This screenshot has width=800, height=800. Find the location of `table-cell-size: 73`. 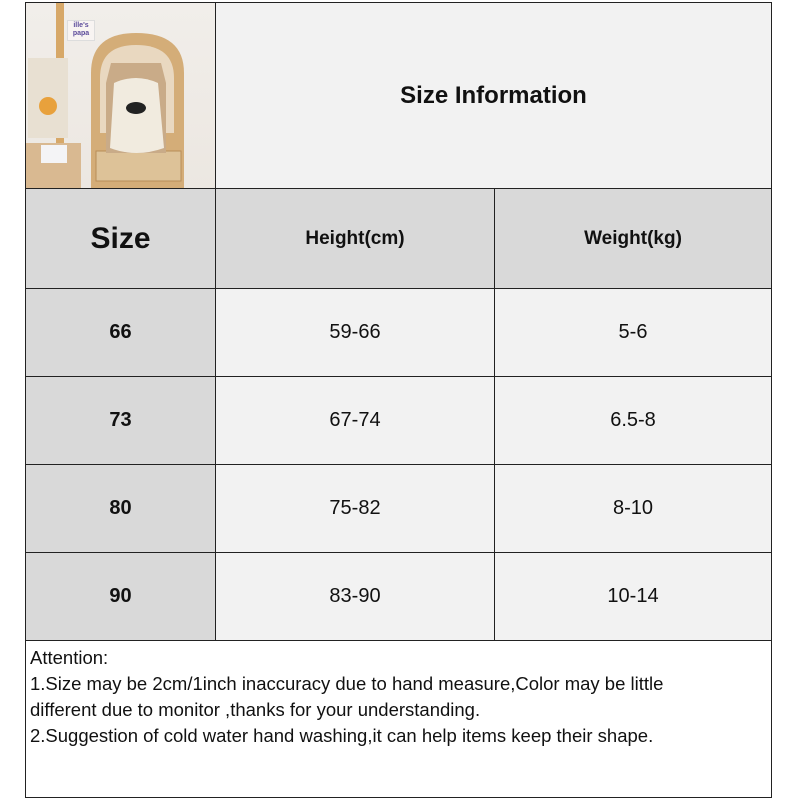

table-cell-size: 73 is located at coordinates (121, 421).